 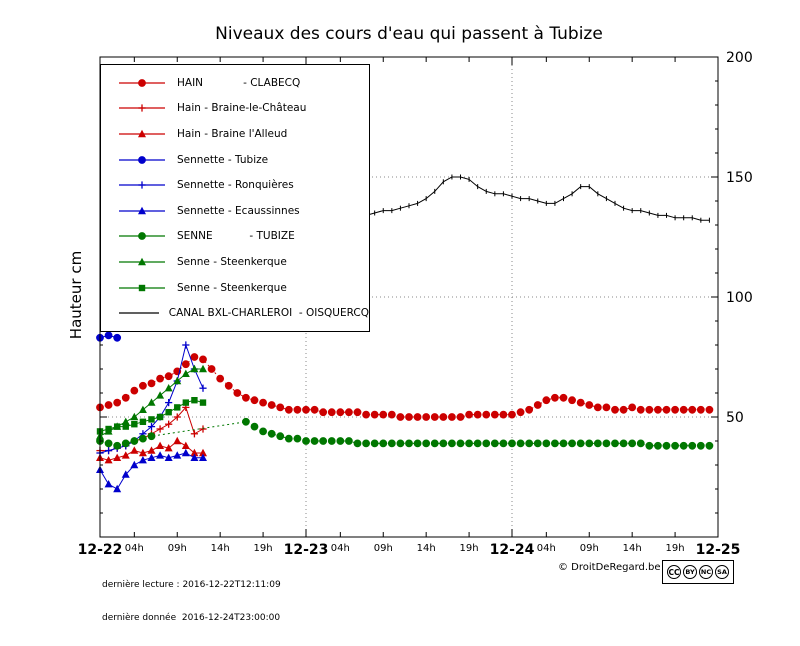 I want to click on svg-text: 50, so click(x=735, y=418).